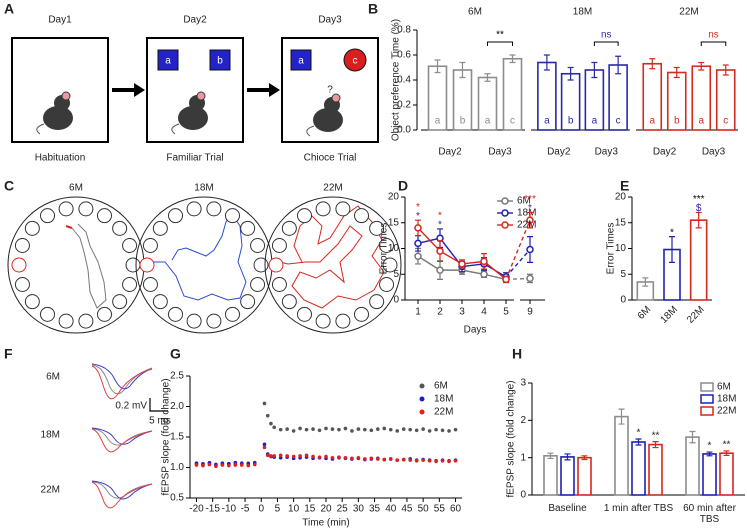 The height and width of the screenshot is (529, 747). What do you see at coordinates (500, 35) in the screenshot?
I see `significance: **` at bounding box center [500, 35].